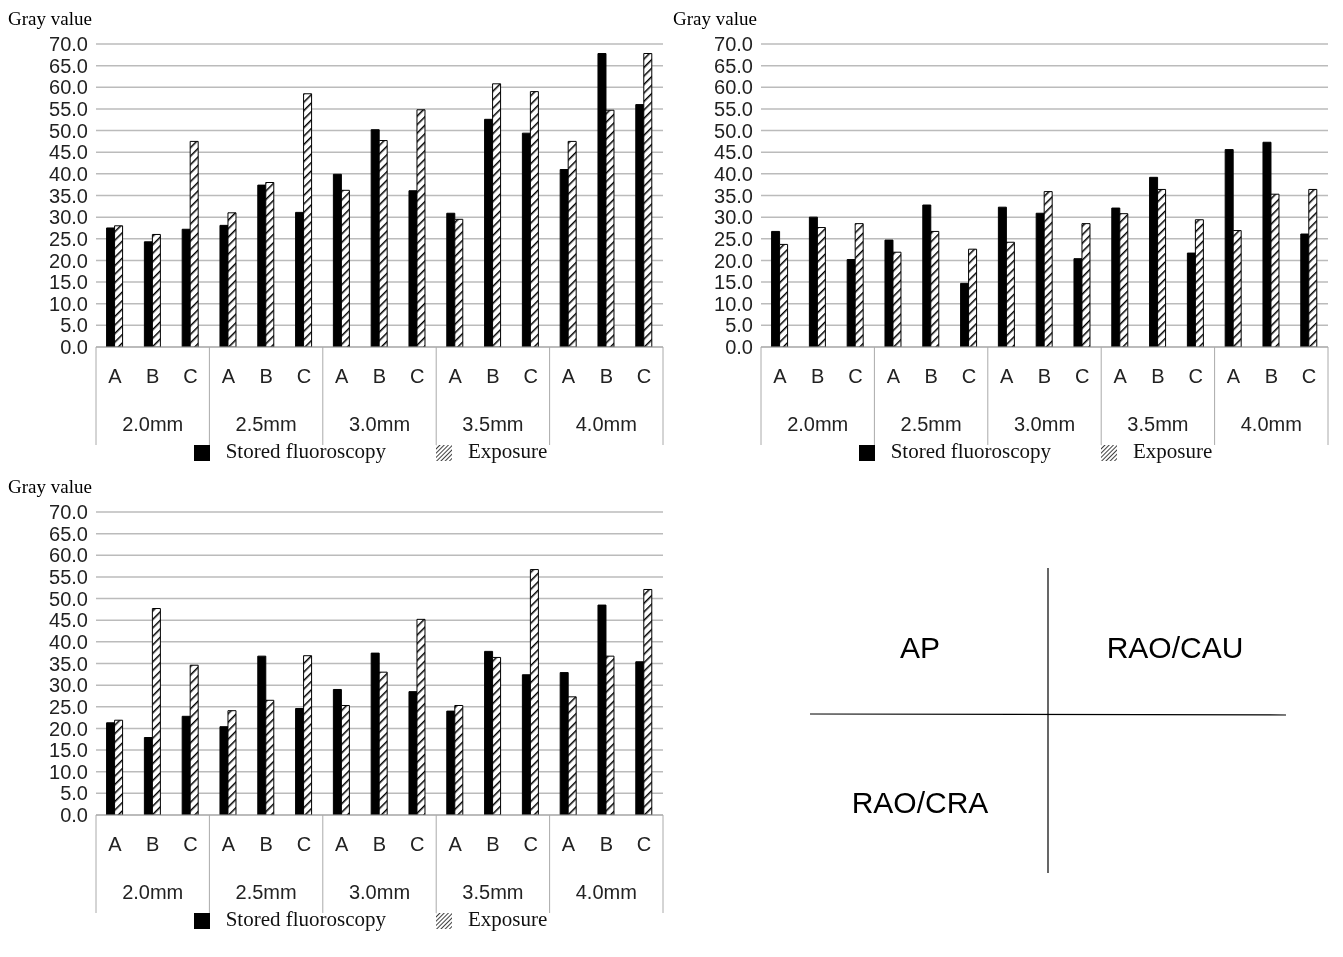  Describe the element at coordinates (1175, 647) in the screenshot. I see `text: RAO/CAU` at that location.